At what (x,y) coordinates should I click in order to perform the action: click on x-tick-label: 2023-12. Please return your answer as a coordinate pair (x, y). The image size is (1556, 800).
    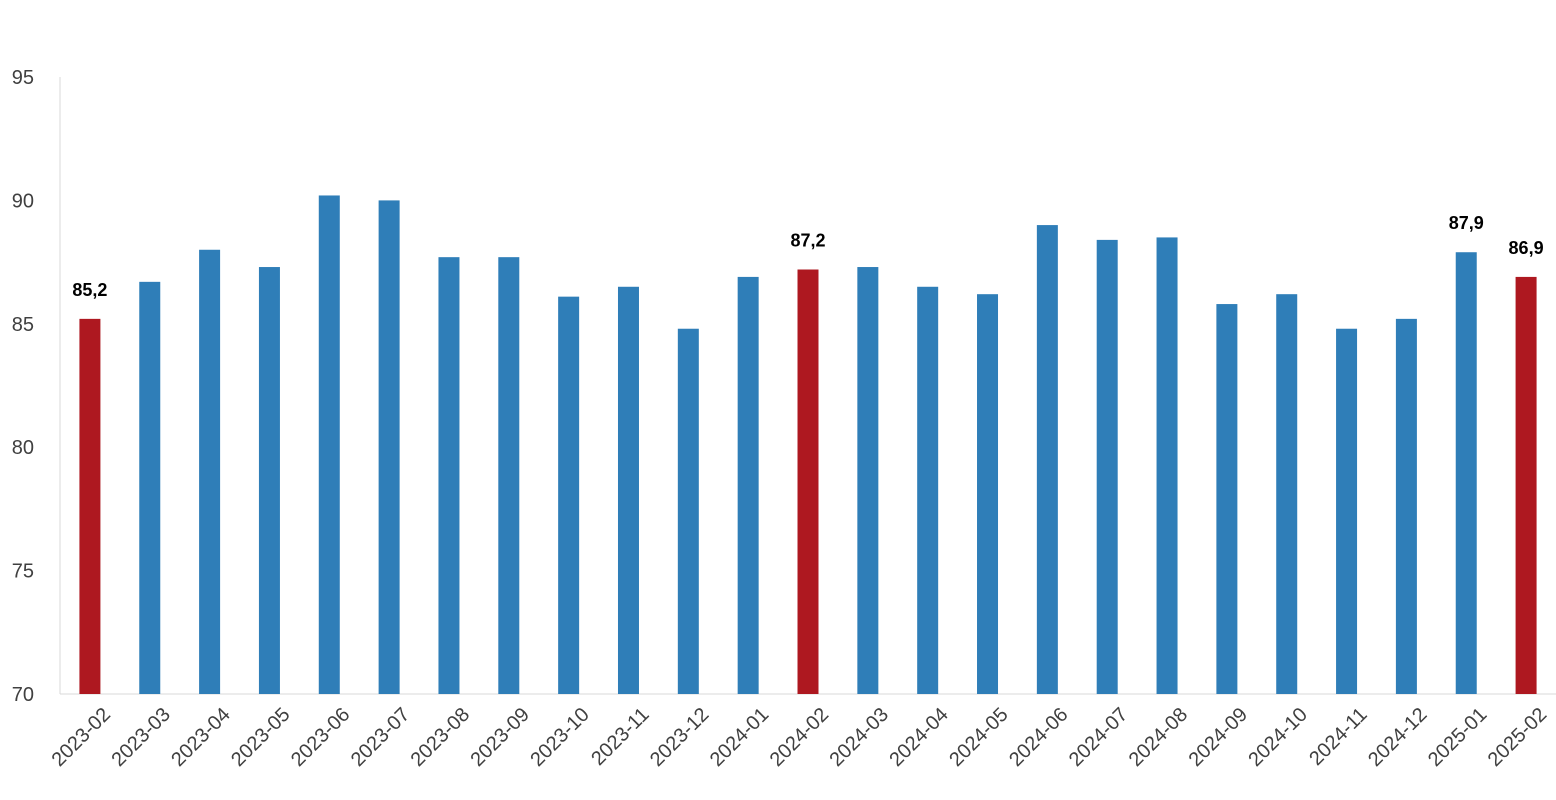
    Looking at the image, I should click on (679, 737).